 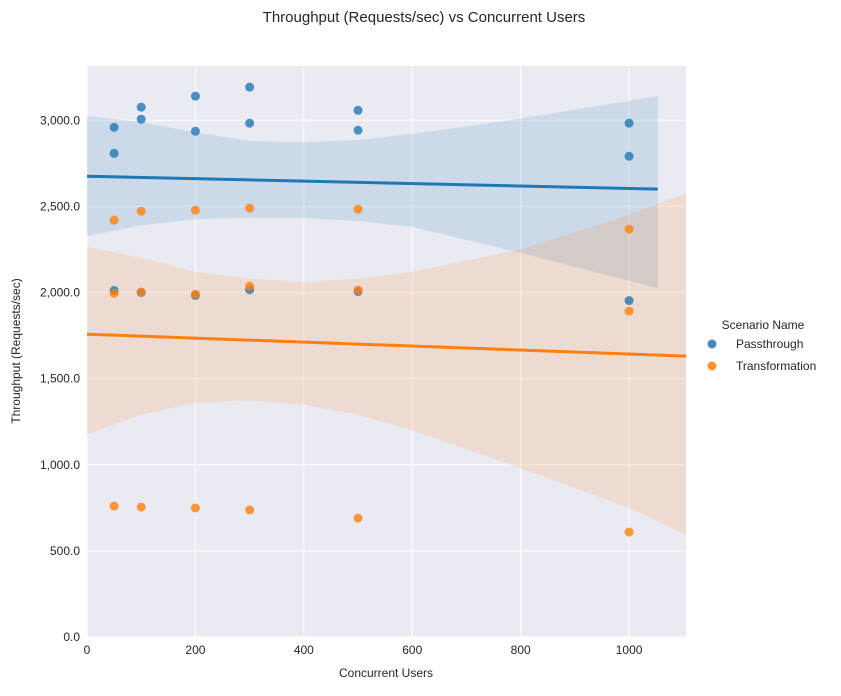 I want to click on x-tick-label: 400, so click(x=304, y=650).